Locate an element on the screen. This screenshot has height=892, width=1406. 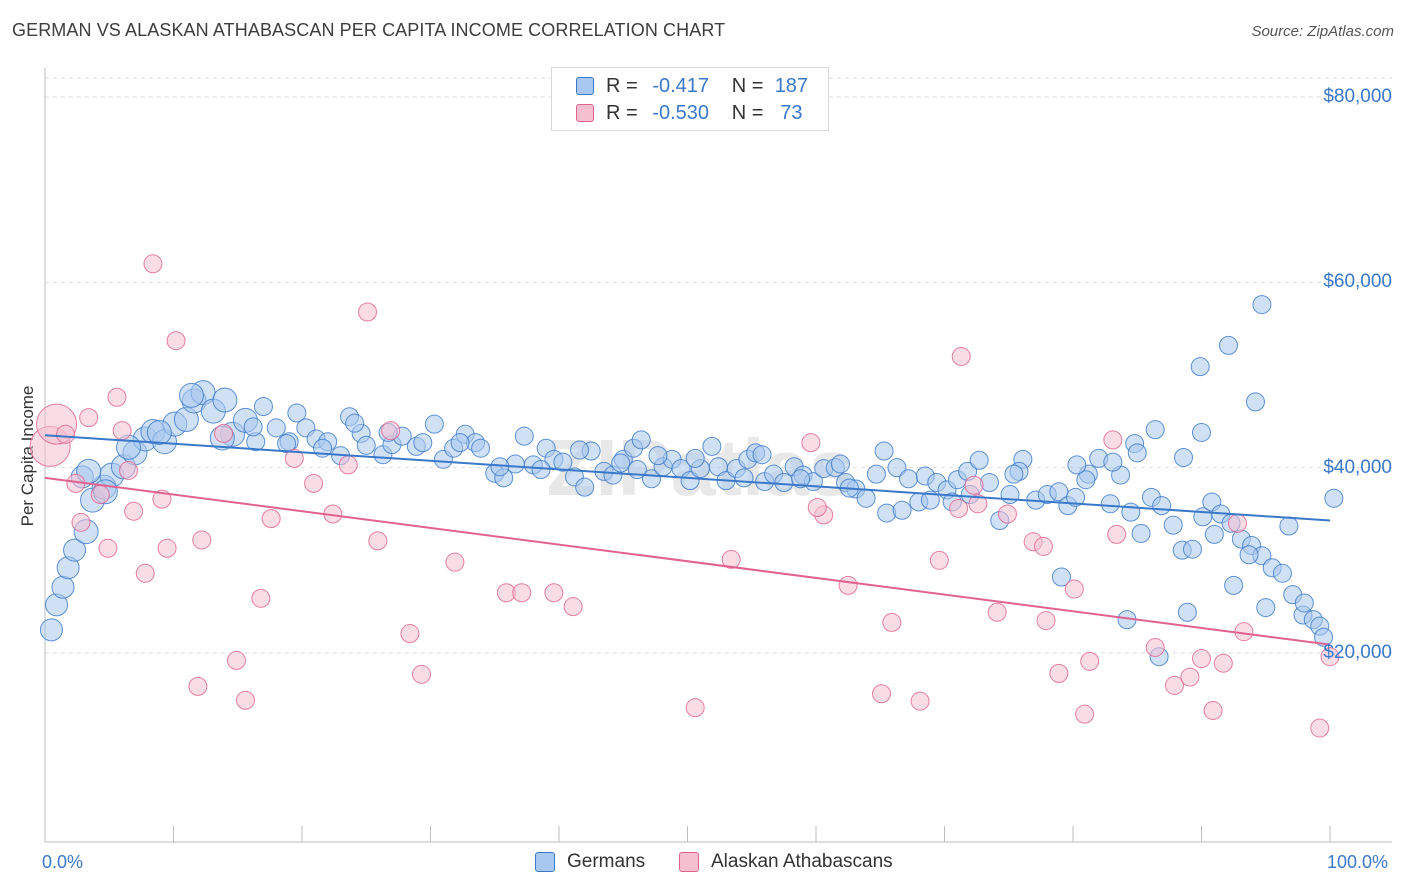
y-tick-label: $80,000 is located at coordinates (1357, 96).